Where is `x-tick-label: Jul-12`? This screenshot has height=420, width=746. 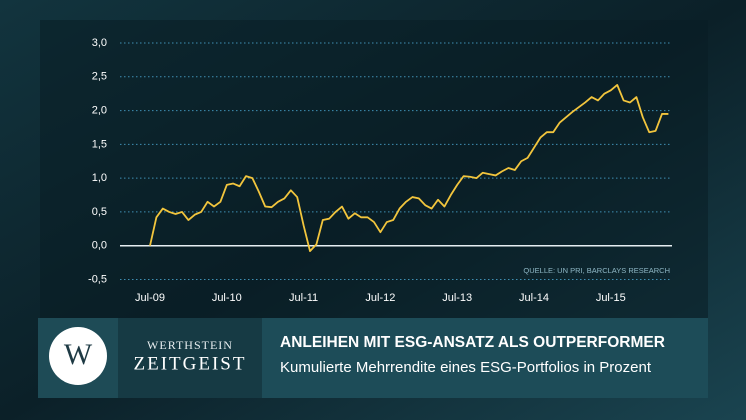
x-tick-label: Jul-12 is located at coordinates (380, 298).